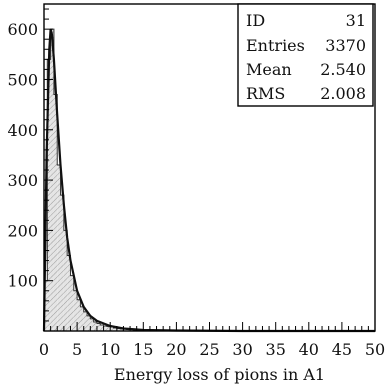 The width and height of the screenshot is (387, 388). I want to click on stat-rms-value: 2.008, so click(343, 93).